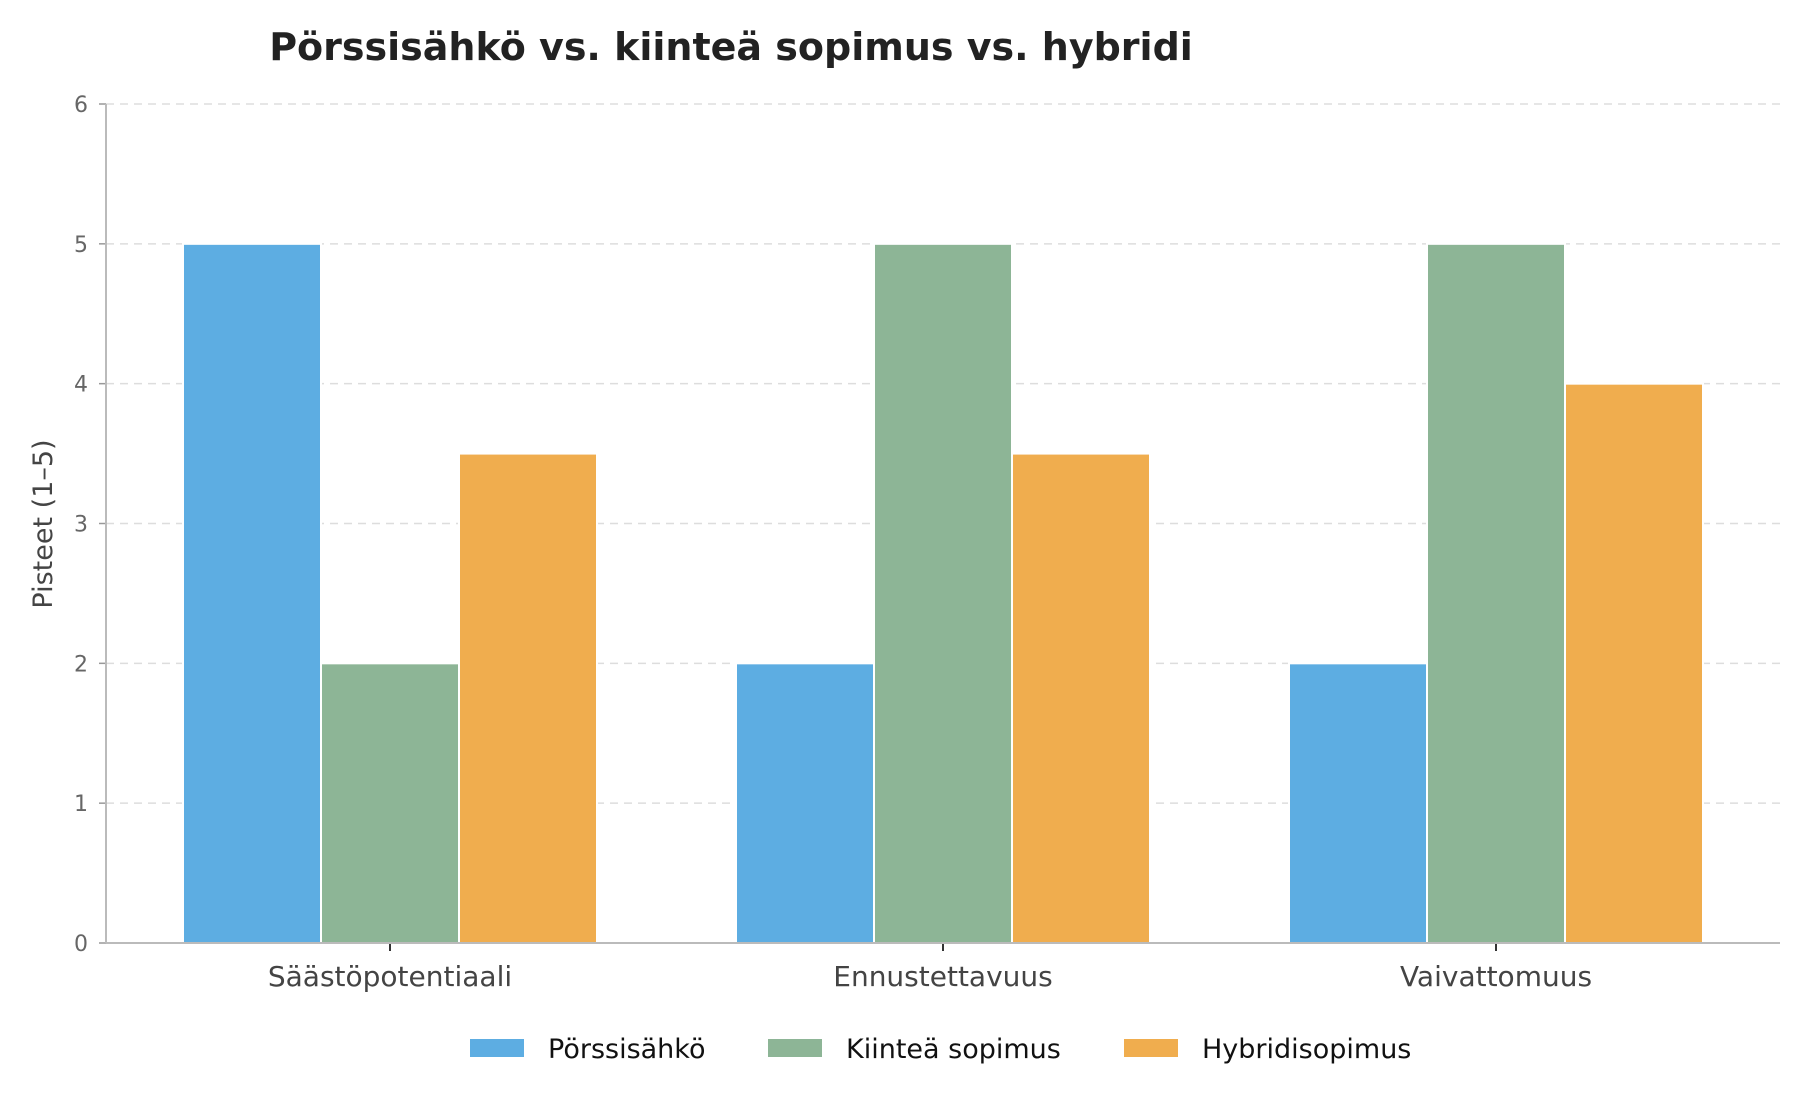 The height and width of the screenshot is (1100, 1800). What do you see at coordinates (43, 523) in the screenshot?
I see `y-axis-label: Pisteet (1–5)` at bounding box center [43, 523].